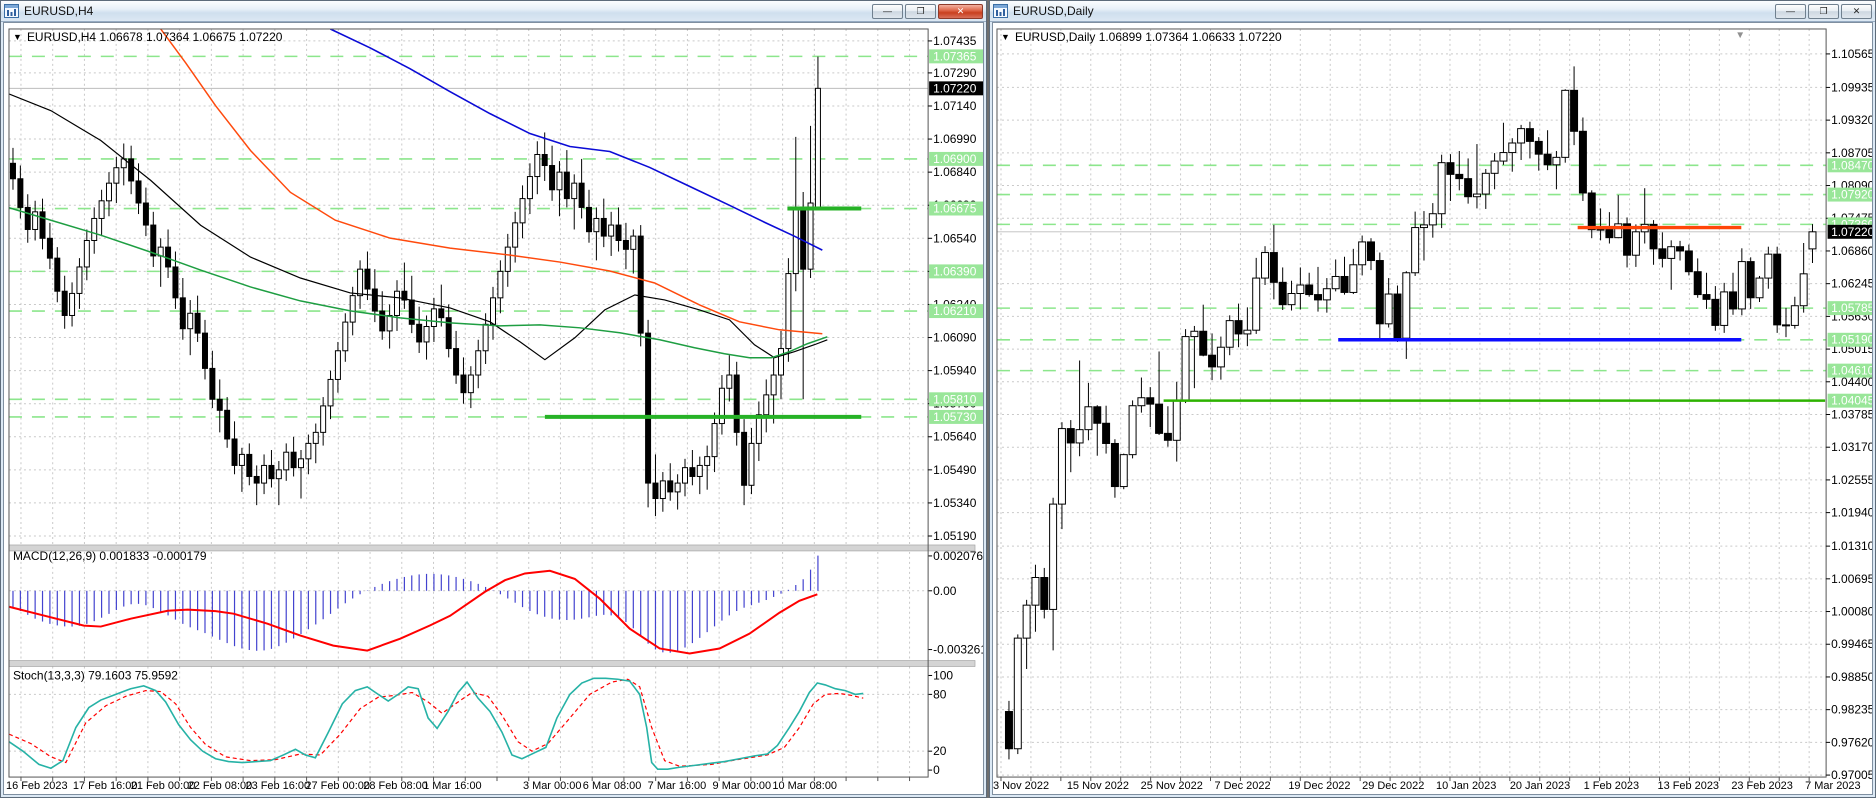 The image size is (1876, 798). I want to click on svg-text: 1.06210, so click(955, 311).